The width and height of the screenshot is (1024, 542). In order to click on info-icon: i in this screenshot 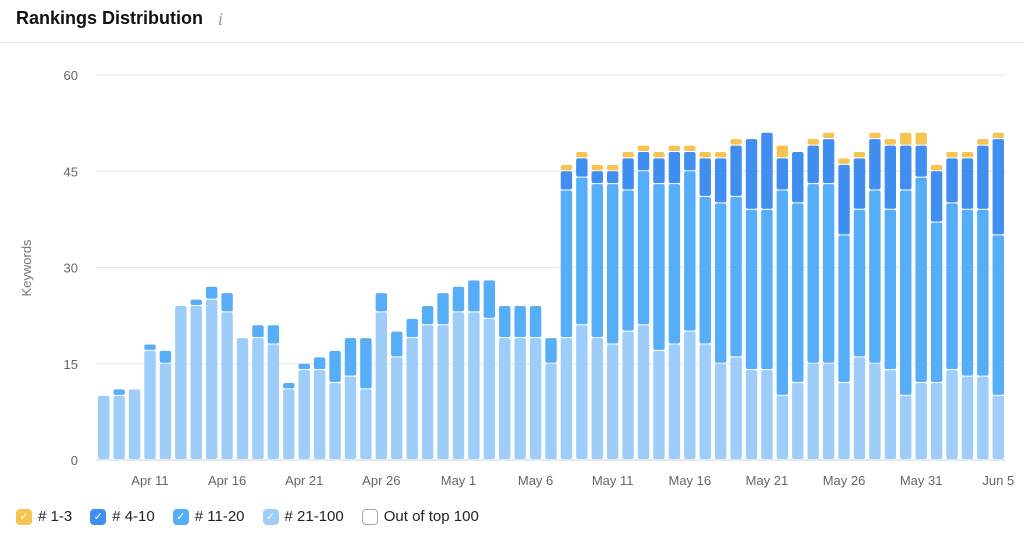, I will do `click(221, 19)`.